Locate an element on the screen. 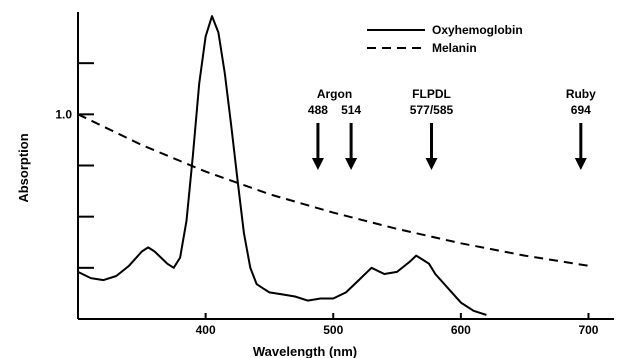  laser-group-label-flpdl: FLPDL is located at coordinates (431, 94).